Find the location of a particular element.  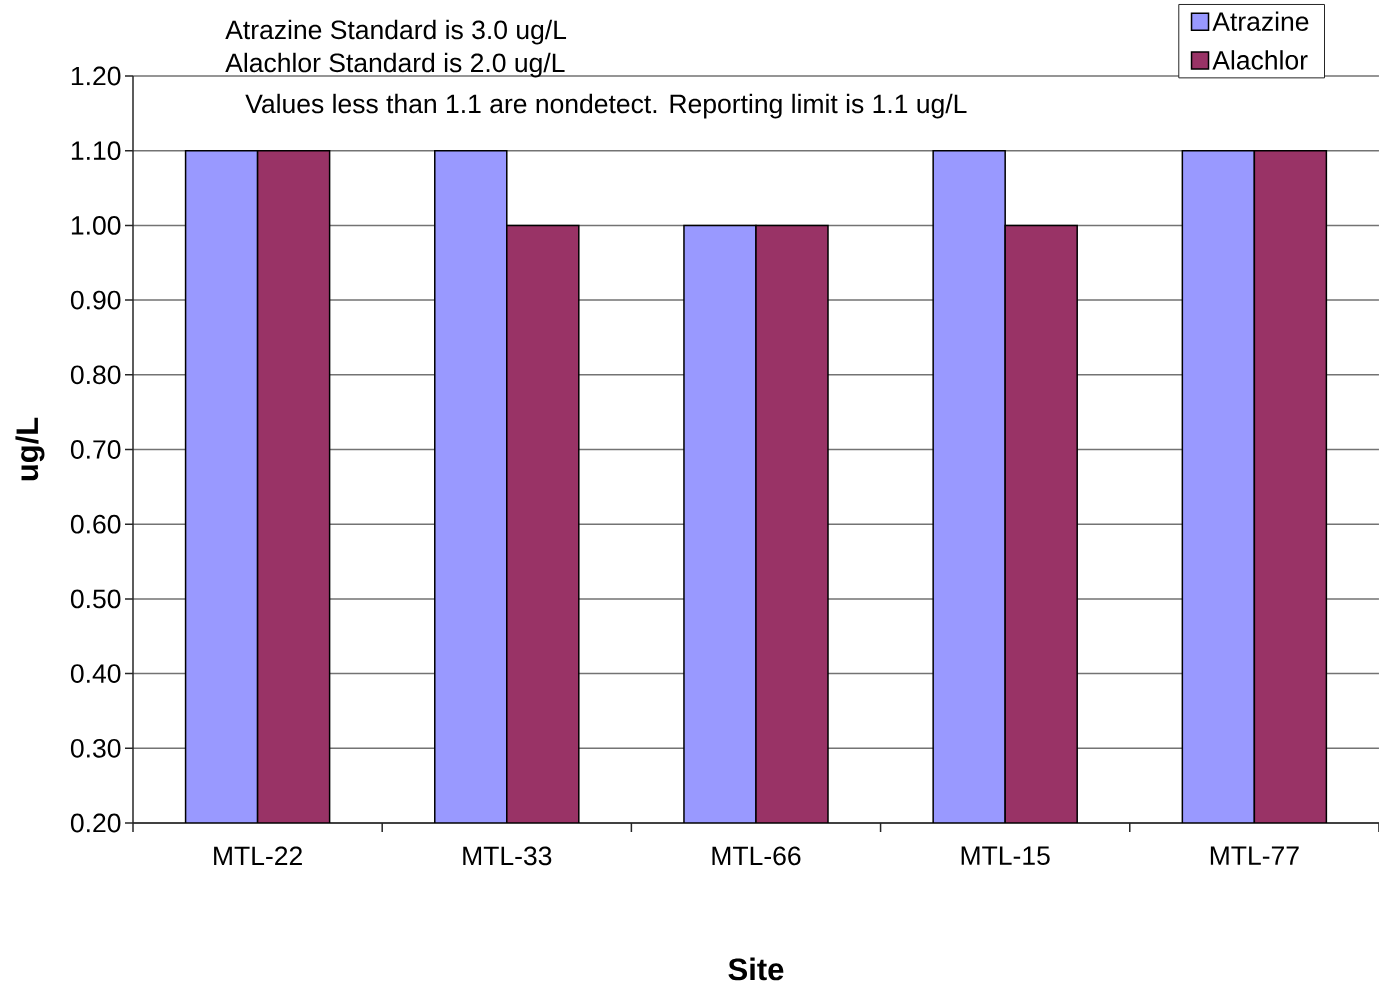

legend-label: Atrazine is located at coordinates (1260, 21).